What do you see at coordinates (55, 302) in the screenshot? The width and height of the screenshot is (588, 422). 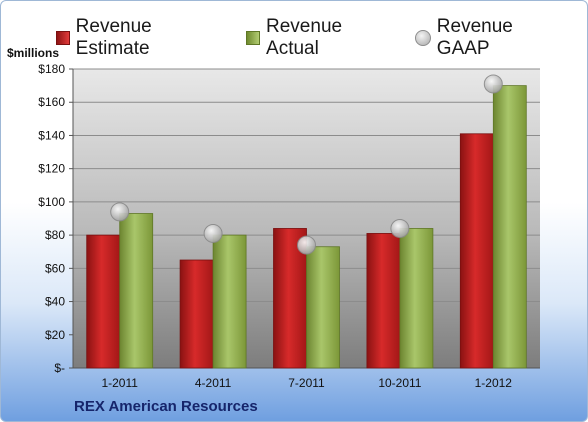 I see `y-tick-label: $40` at bounding box center [55, 302].